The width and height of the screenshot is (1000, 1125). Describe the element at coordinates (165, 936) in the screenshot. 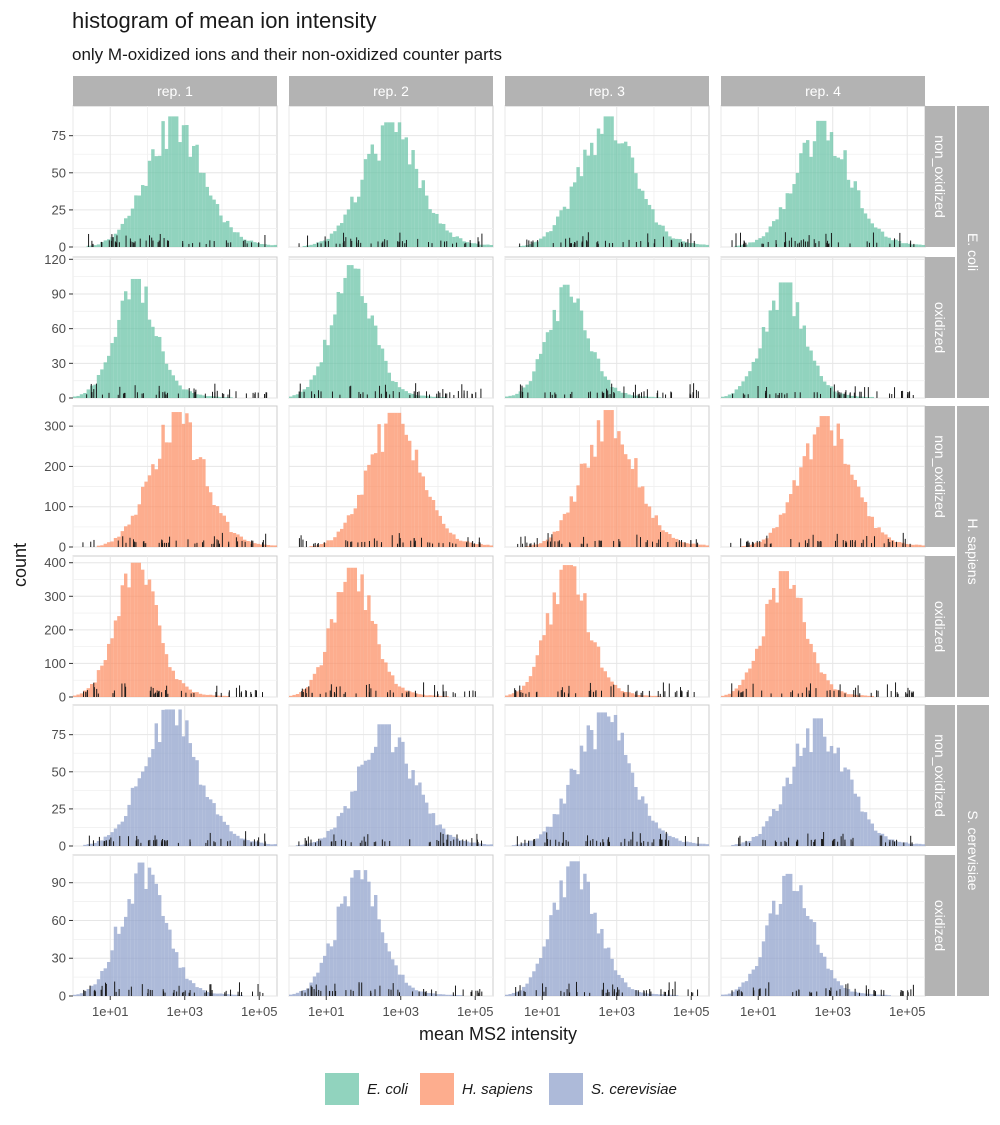

I see `facet-panel: 1e+01 1e+03 1e+05 0 30 60 90` at that location.